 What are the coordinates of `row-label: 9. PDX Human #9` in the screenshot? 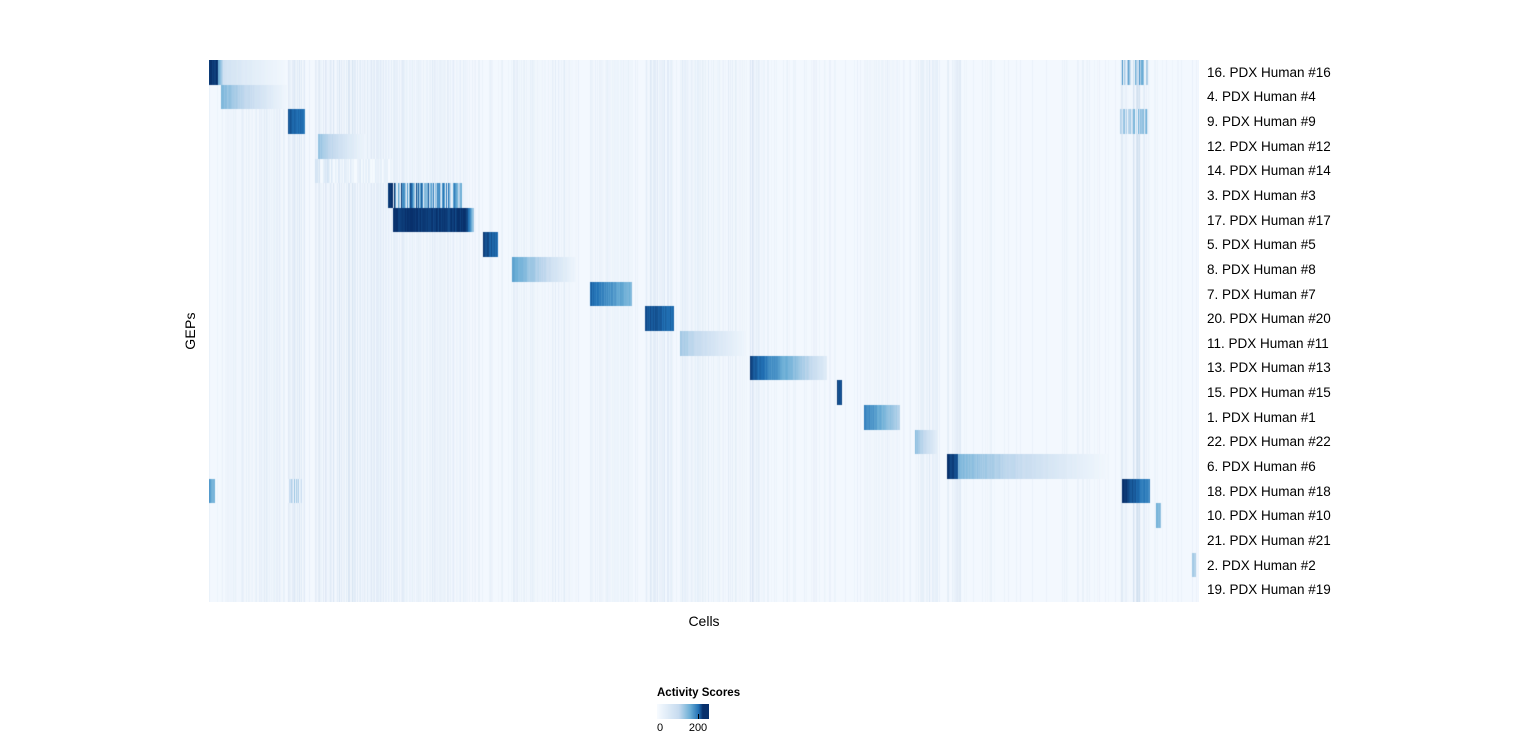 It's located at (1261, 122).